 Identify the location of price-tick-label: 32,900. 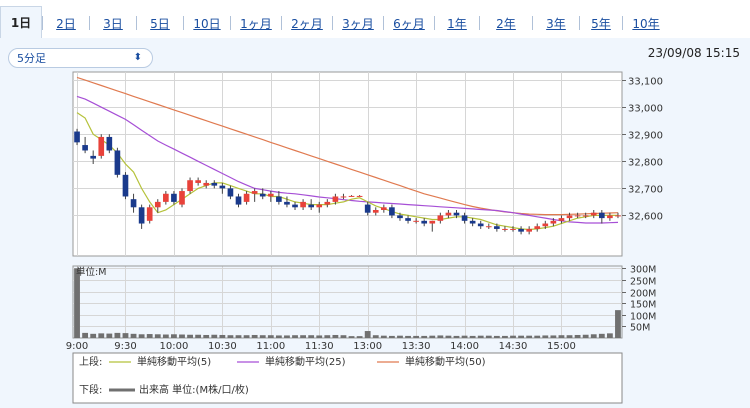
(645, 136).